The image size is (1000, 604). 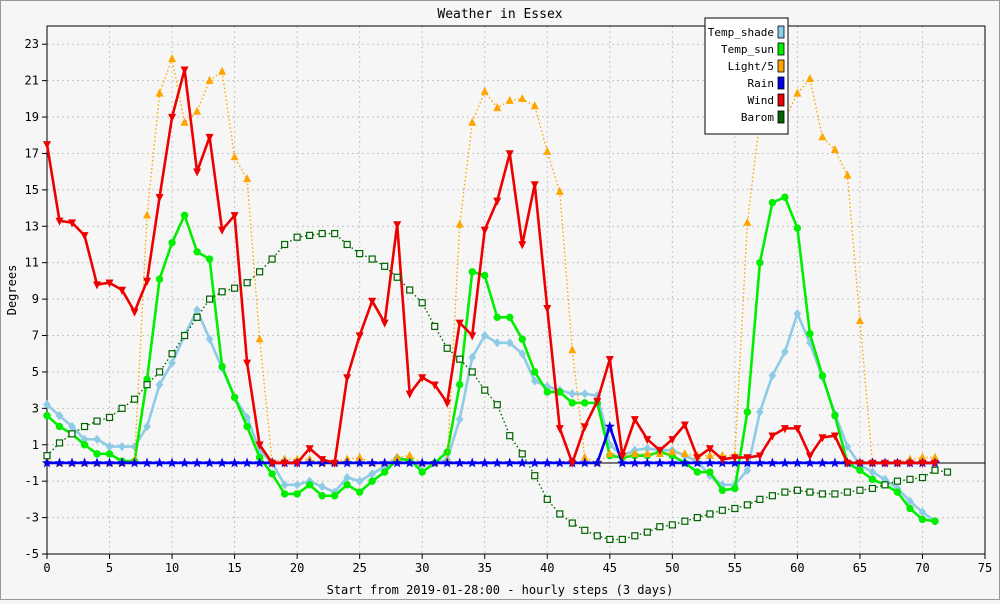 What do you see at coordinates (547, 568) in the screenshot?
I see `x-tick-label: 40` at bounding box center [547, 568].